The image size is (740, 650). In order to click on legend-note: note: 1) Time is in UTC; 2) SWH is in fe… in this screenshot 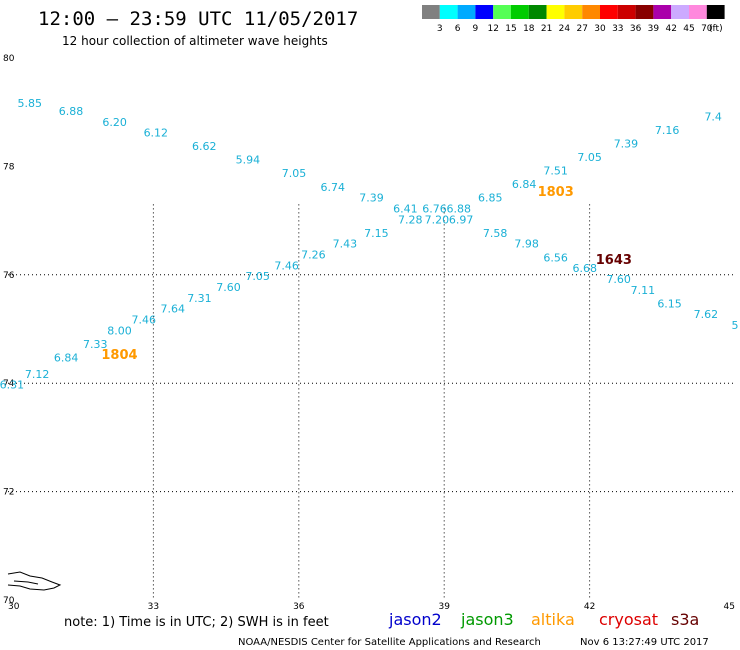, I will do `click(196, 622)`.